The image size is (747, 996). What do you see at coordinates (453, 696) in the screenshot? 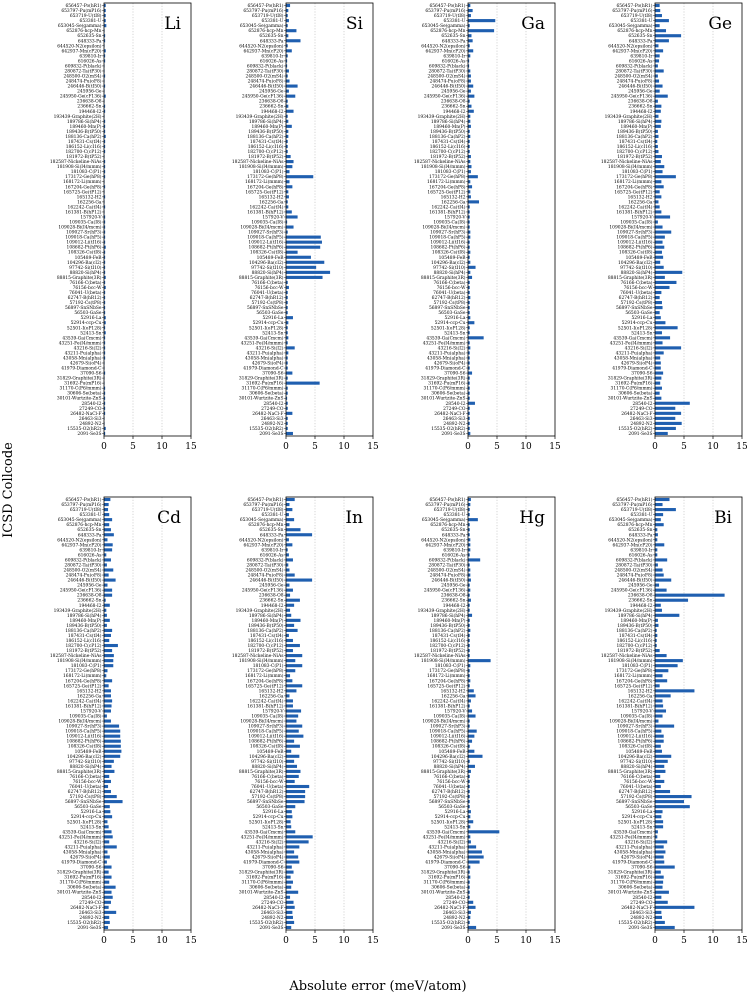
I see `category-label: 162256-Ga` at bounding box center [453, 696].